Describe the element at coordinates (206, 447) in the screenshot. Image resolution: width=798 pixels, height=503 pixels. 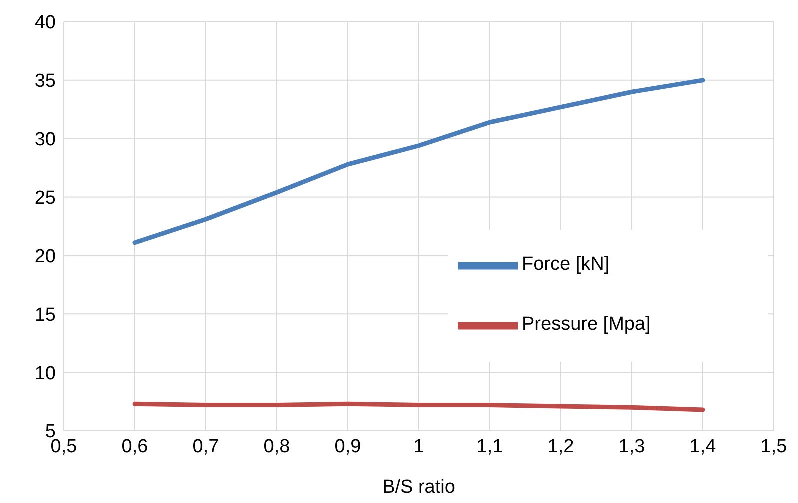
I see `x-tick-label: 0,7` at that location.